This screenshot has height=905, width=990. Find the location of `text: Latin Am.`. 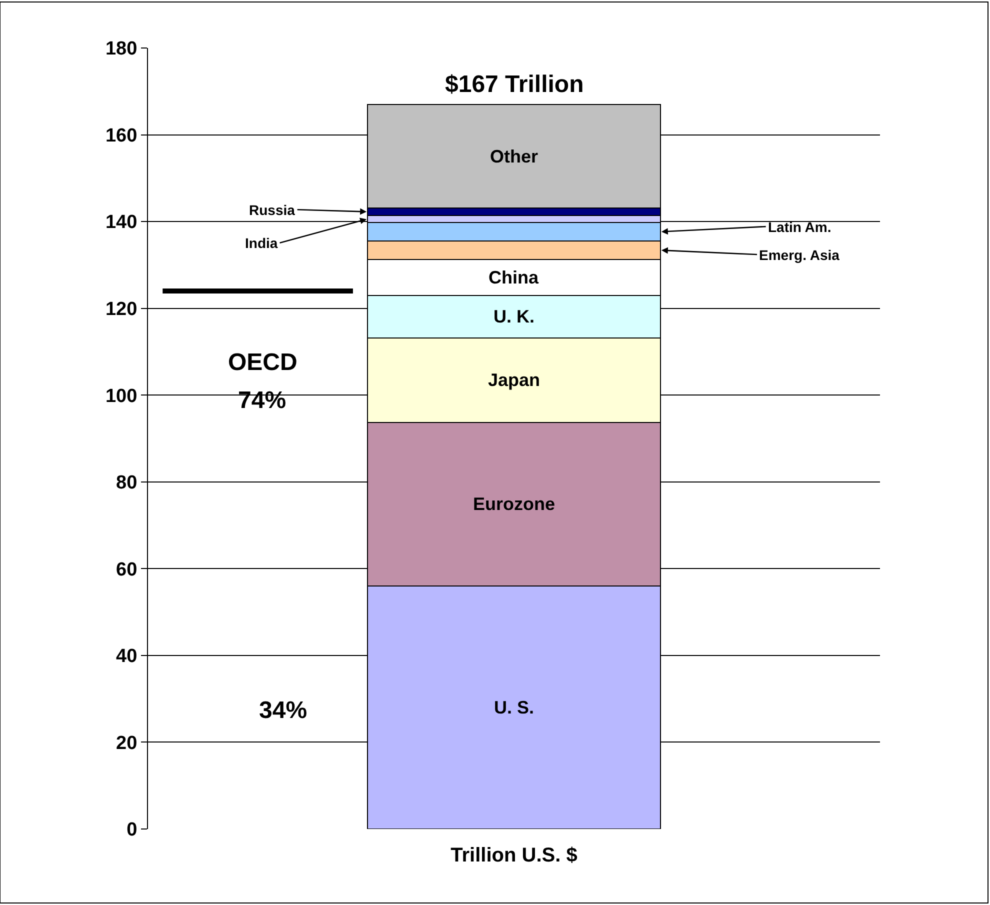

text: Latin Am. is located at coordinates (800, 227).